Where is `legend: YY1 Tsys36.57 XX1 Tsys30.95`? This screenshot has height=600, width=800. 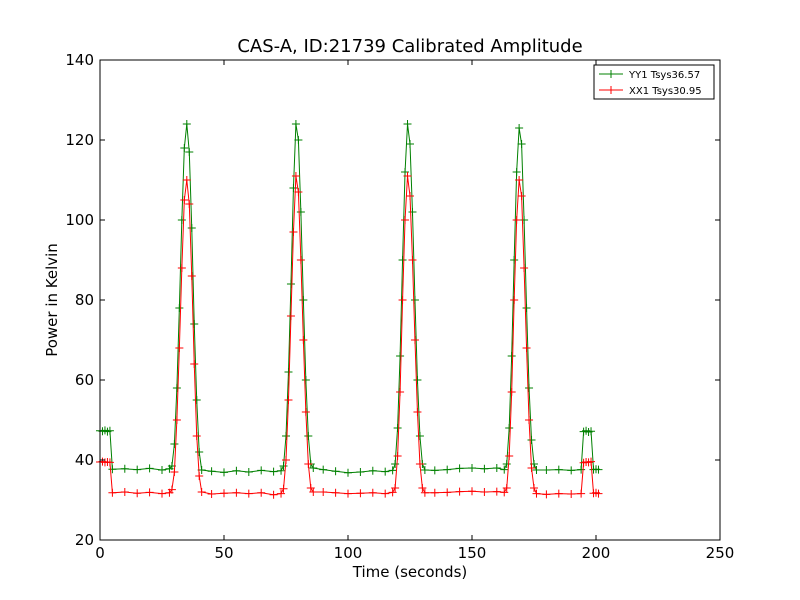 legend: YY1 Tsys36.57 XX1 Tsys30.95 is located at coordinates (654, 82).